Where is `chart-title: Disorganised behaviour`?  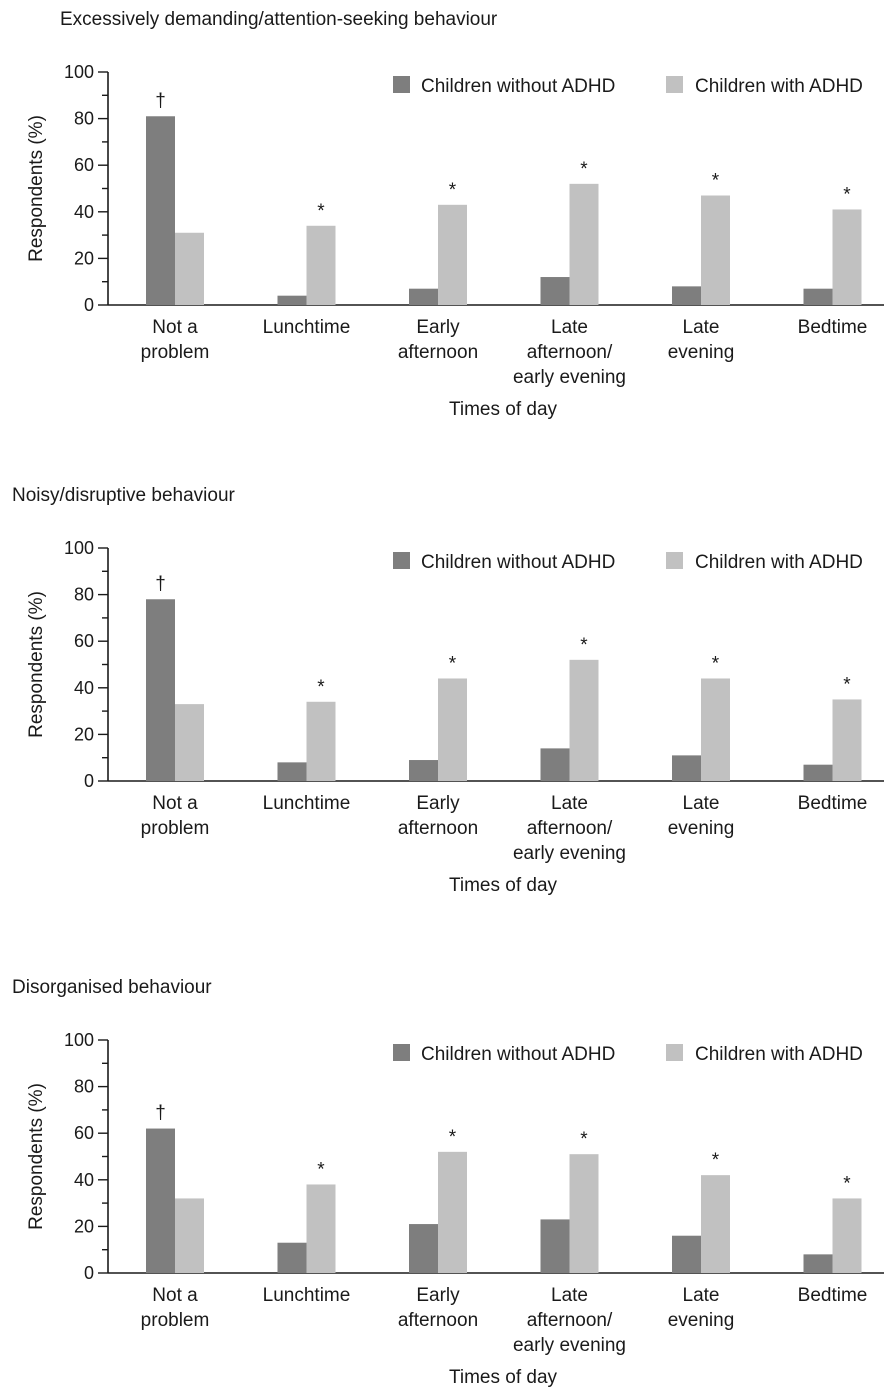
chart-title: Disorganised behaviour is located at coordinates (112, 987).